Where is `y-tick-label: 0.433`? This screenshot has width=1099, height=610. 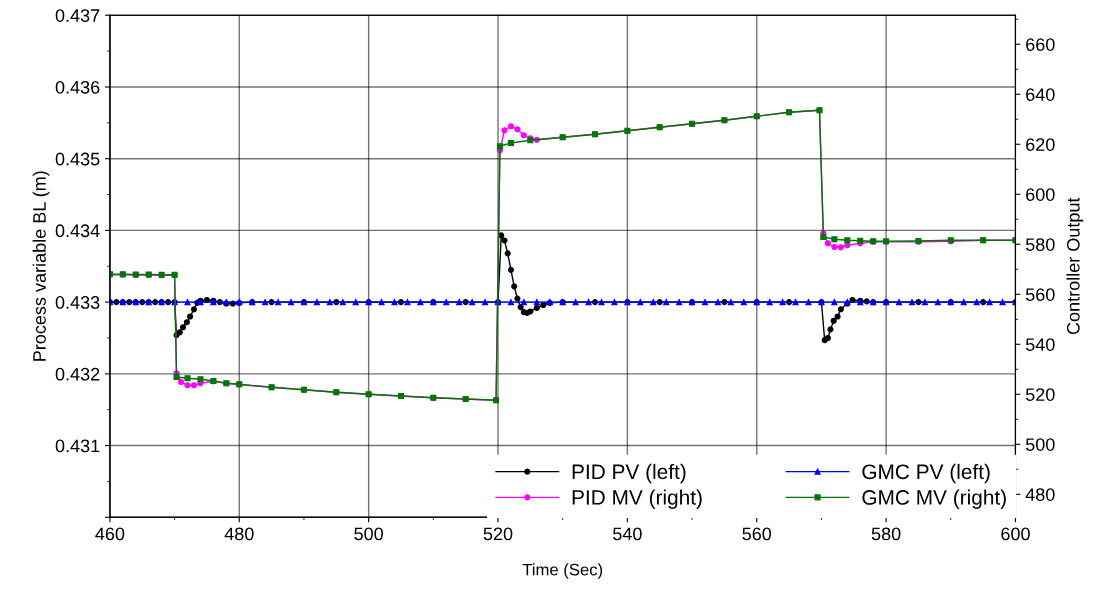 y-tick-label: 0.433 is located at coordinates (77, 302).